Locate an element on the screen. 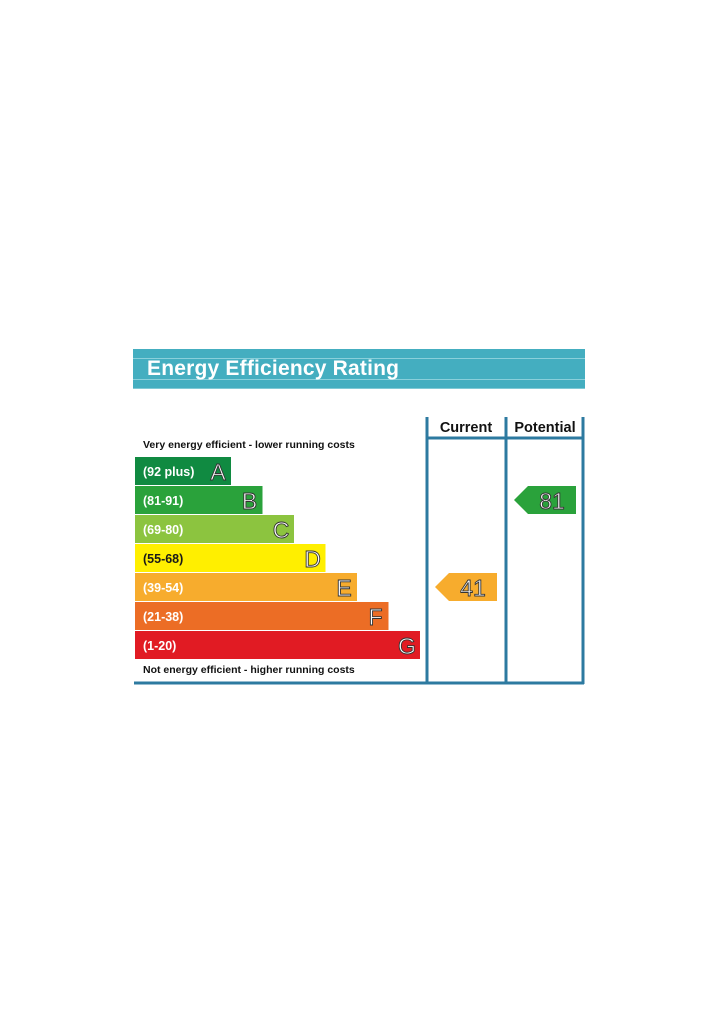 This screenshot has height=1033, width=715. title-stripe-top is located at coordinates (359, 358).